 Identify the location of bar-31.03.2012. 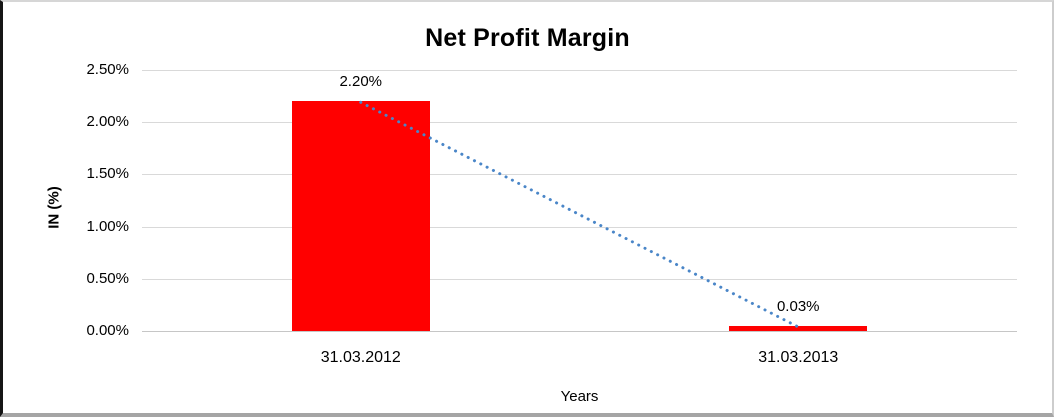
(360, 216).